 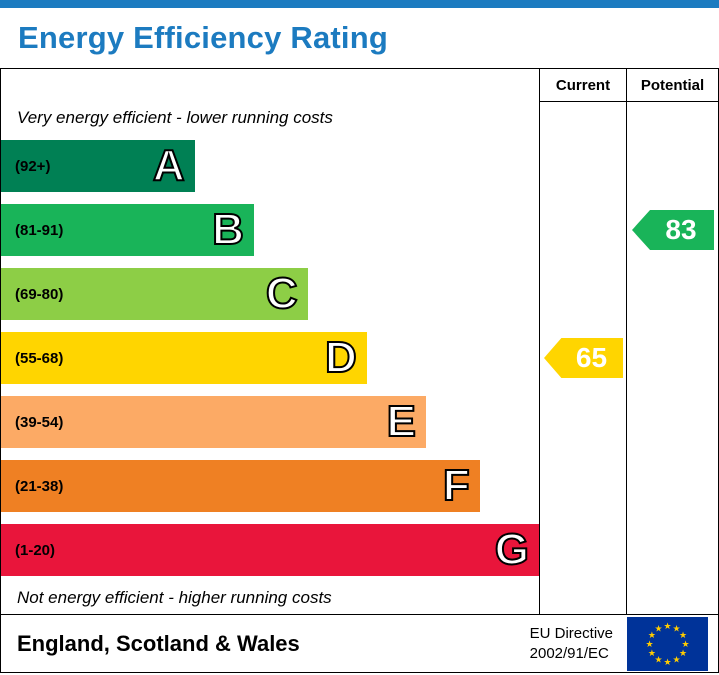 I want to click on band-letter-label: A, so click(x=169, y=165).